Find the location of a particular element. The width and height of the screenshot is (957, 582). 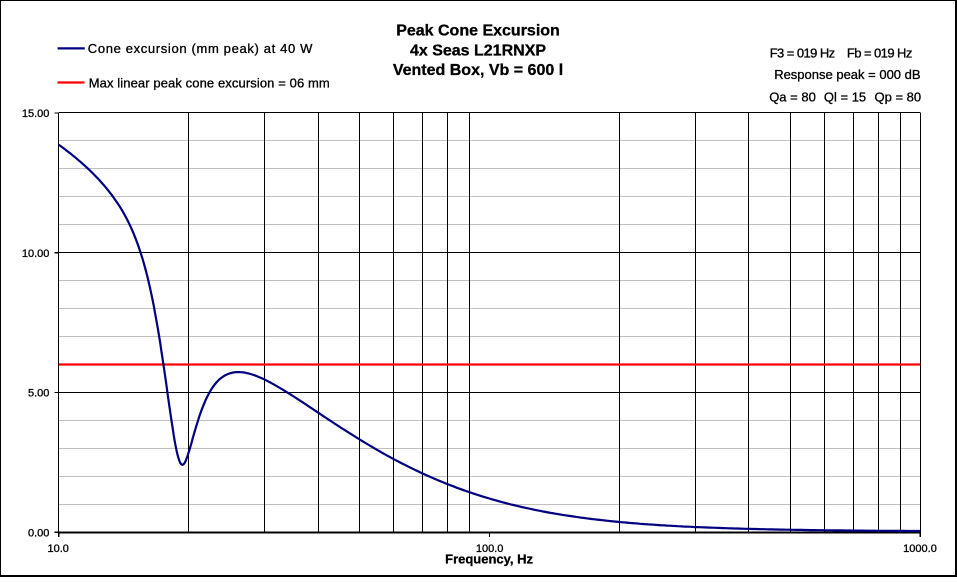

svg-text: 1000.0 is located at coordinates (920, 549).